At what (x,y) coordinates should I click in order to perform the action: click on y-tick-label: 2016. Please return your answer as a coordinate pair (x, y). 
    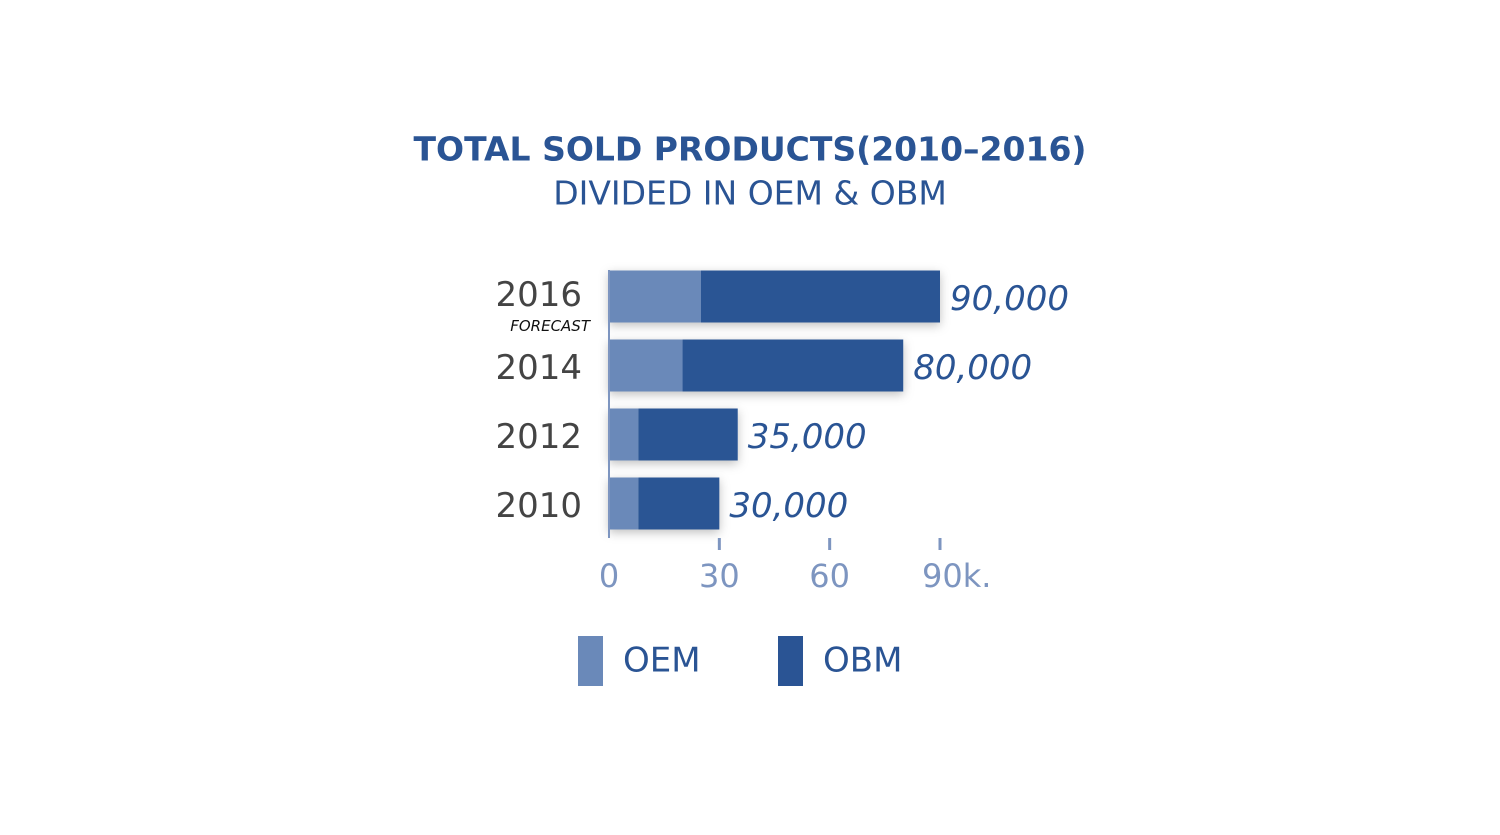
    Looking at the image, I should click on (538, 295).